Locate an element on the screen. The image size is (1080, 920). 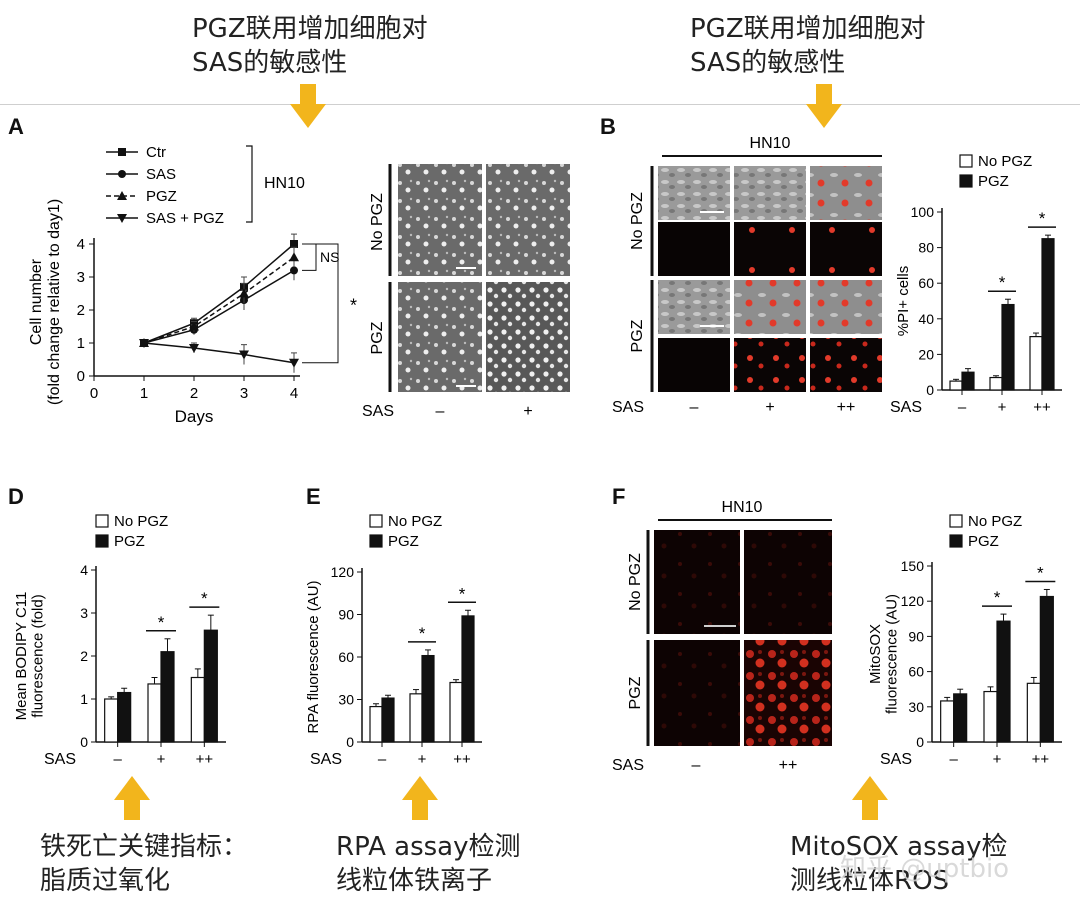
micro-b-r3-c2 is located at coordinates (770, 307).